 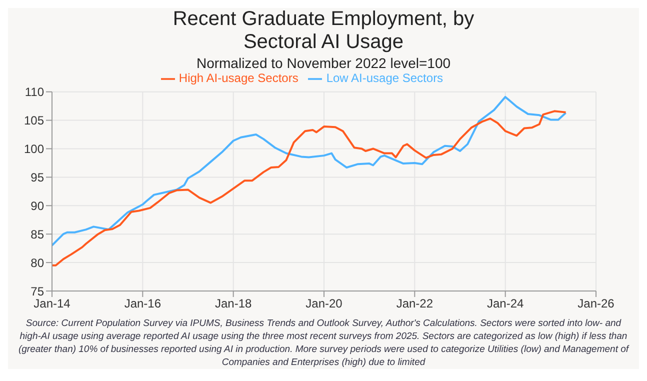 I want to click on chart-title: Recent Graduate Employment, by Sectoral AI Usage, so click(x=324, y=31).